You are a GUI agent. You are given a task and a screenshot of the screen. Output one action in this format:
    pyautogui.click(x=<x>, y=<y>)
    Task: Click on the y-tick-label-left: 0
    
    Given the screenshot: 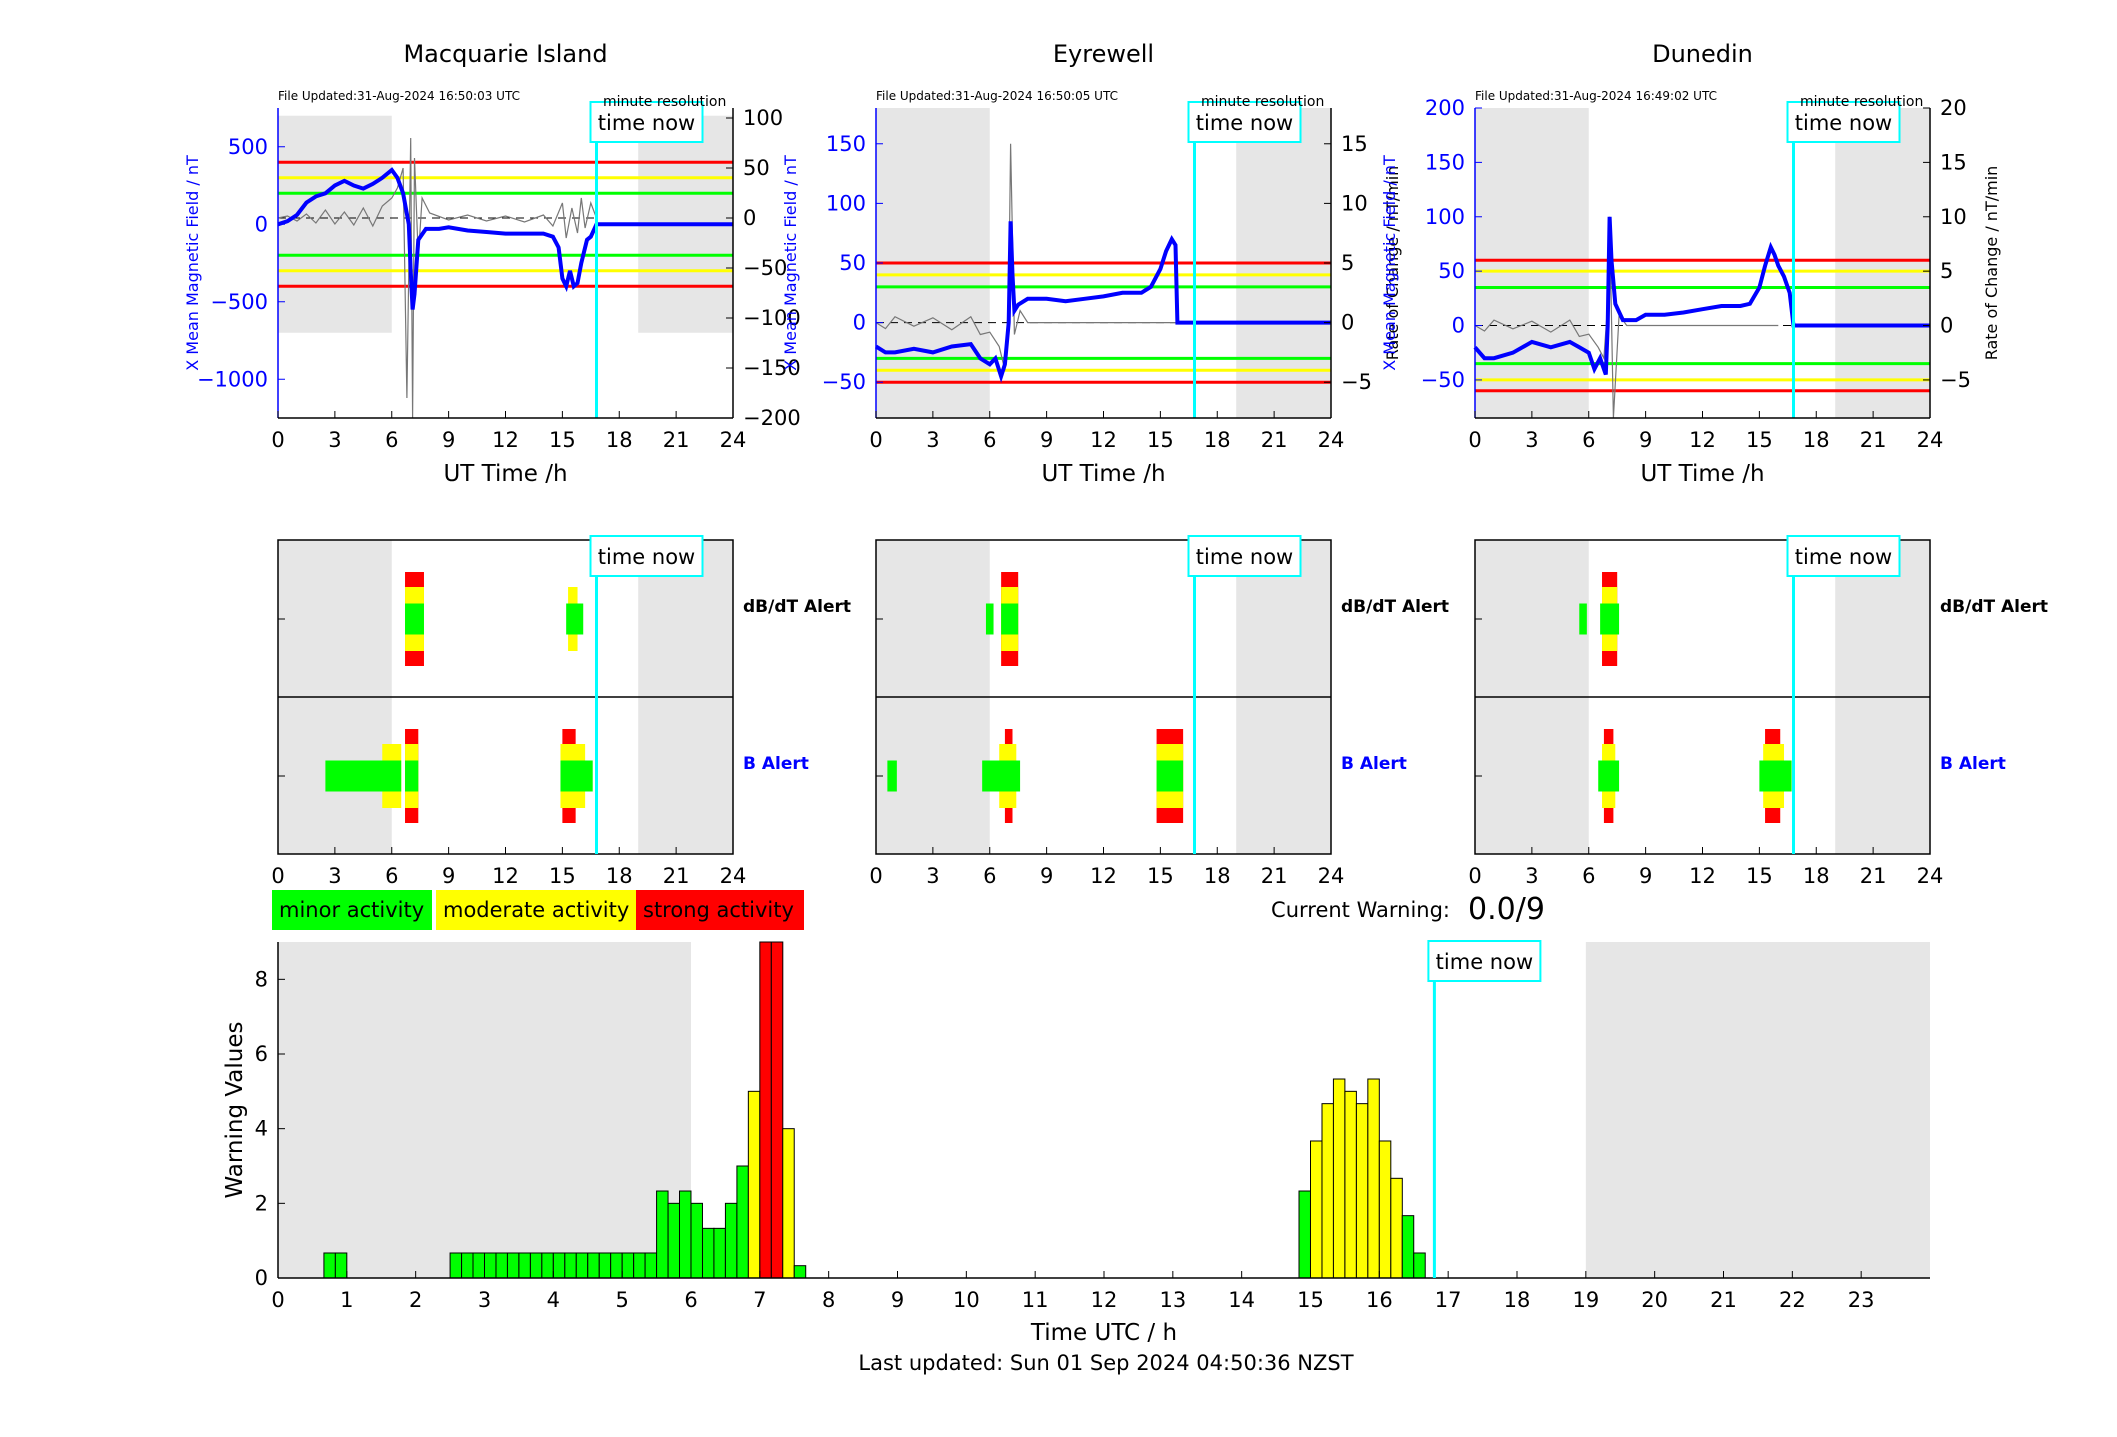 What is the action you would take?
    pyautogui.click(x=859, y=323)
    